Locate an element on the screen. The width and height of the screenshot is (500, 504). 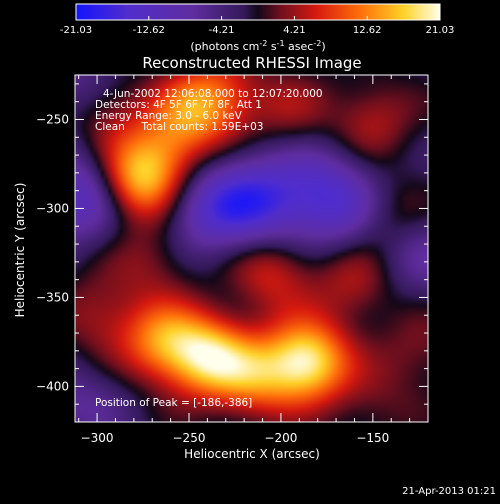
x-tick-label: −200 is located at coordinates (280, 438).